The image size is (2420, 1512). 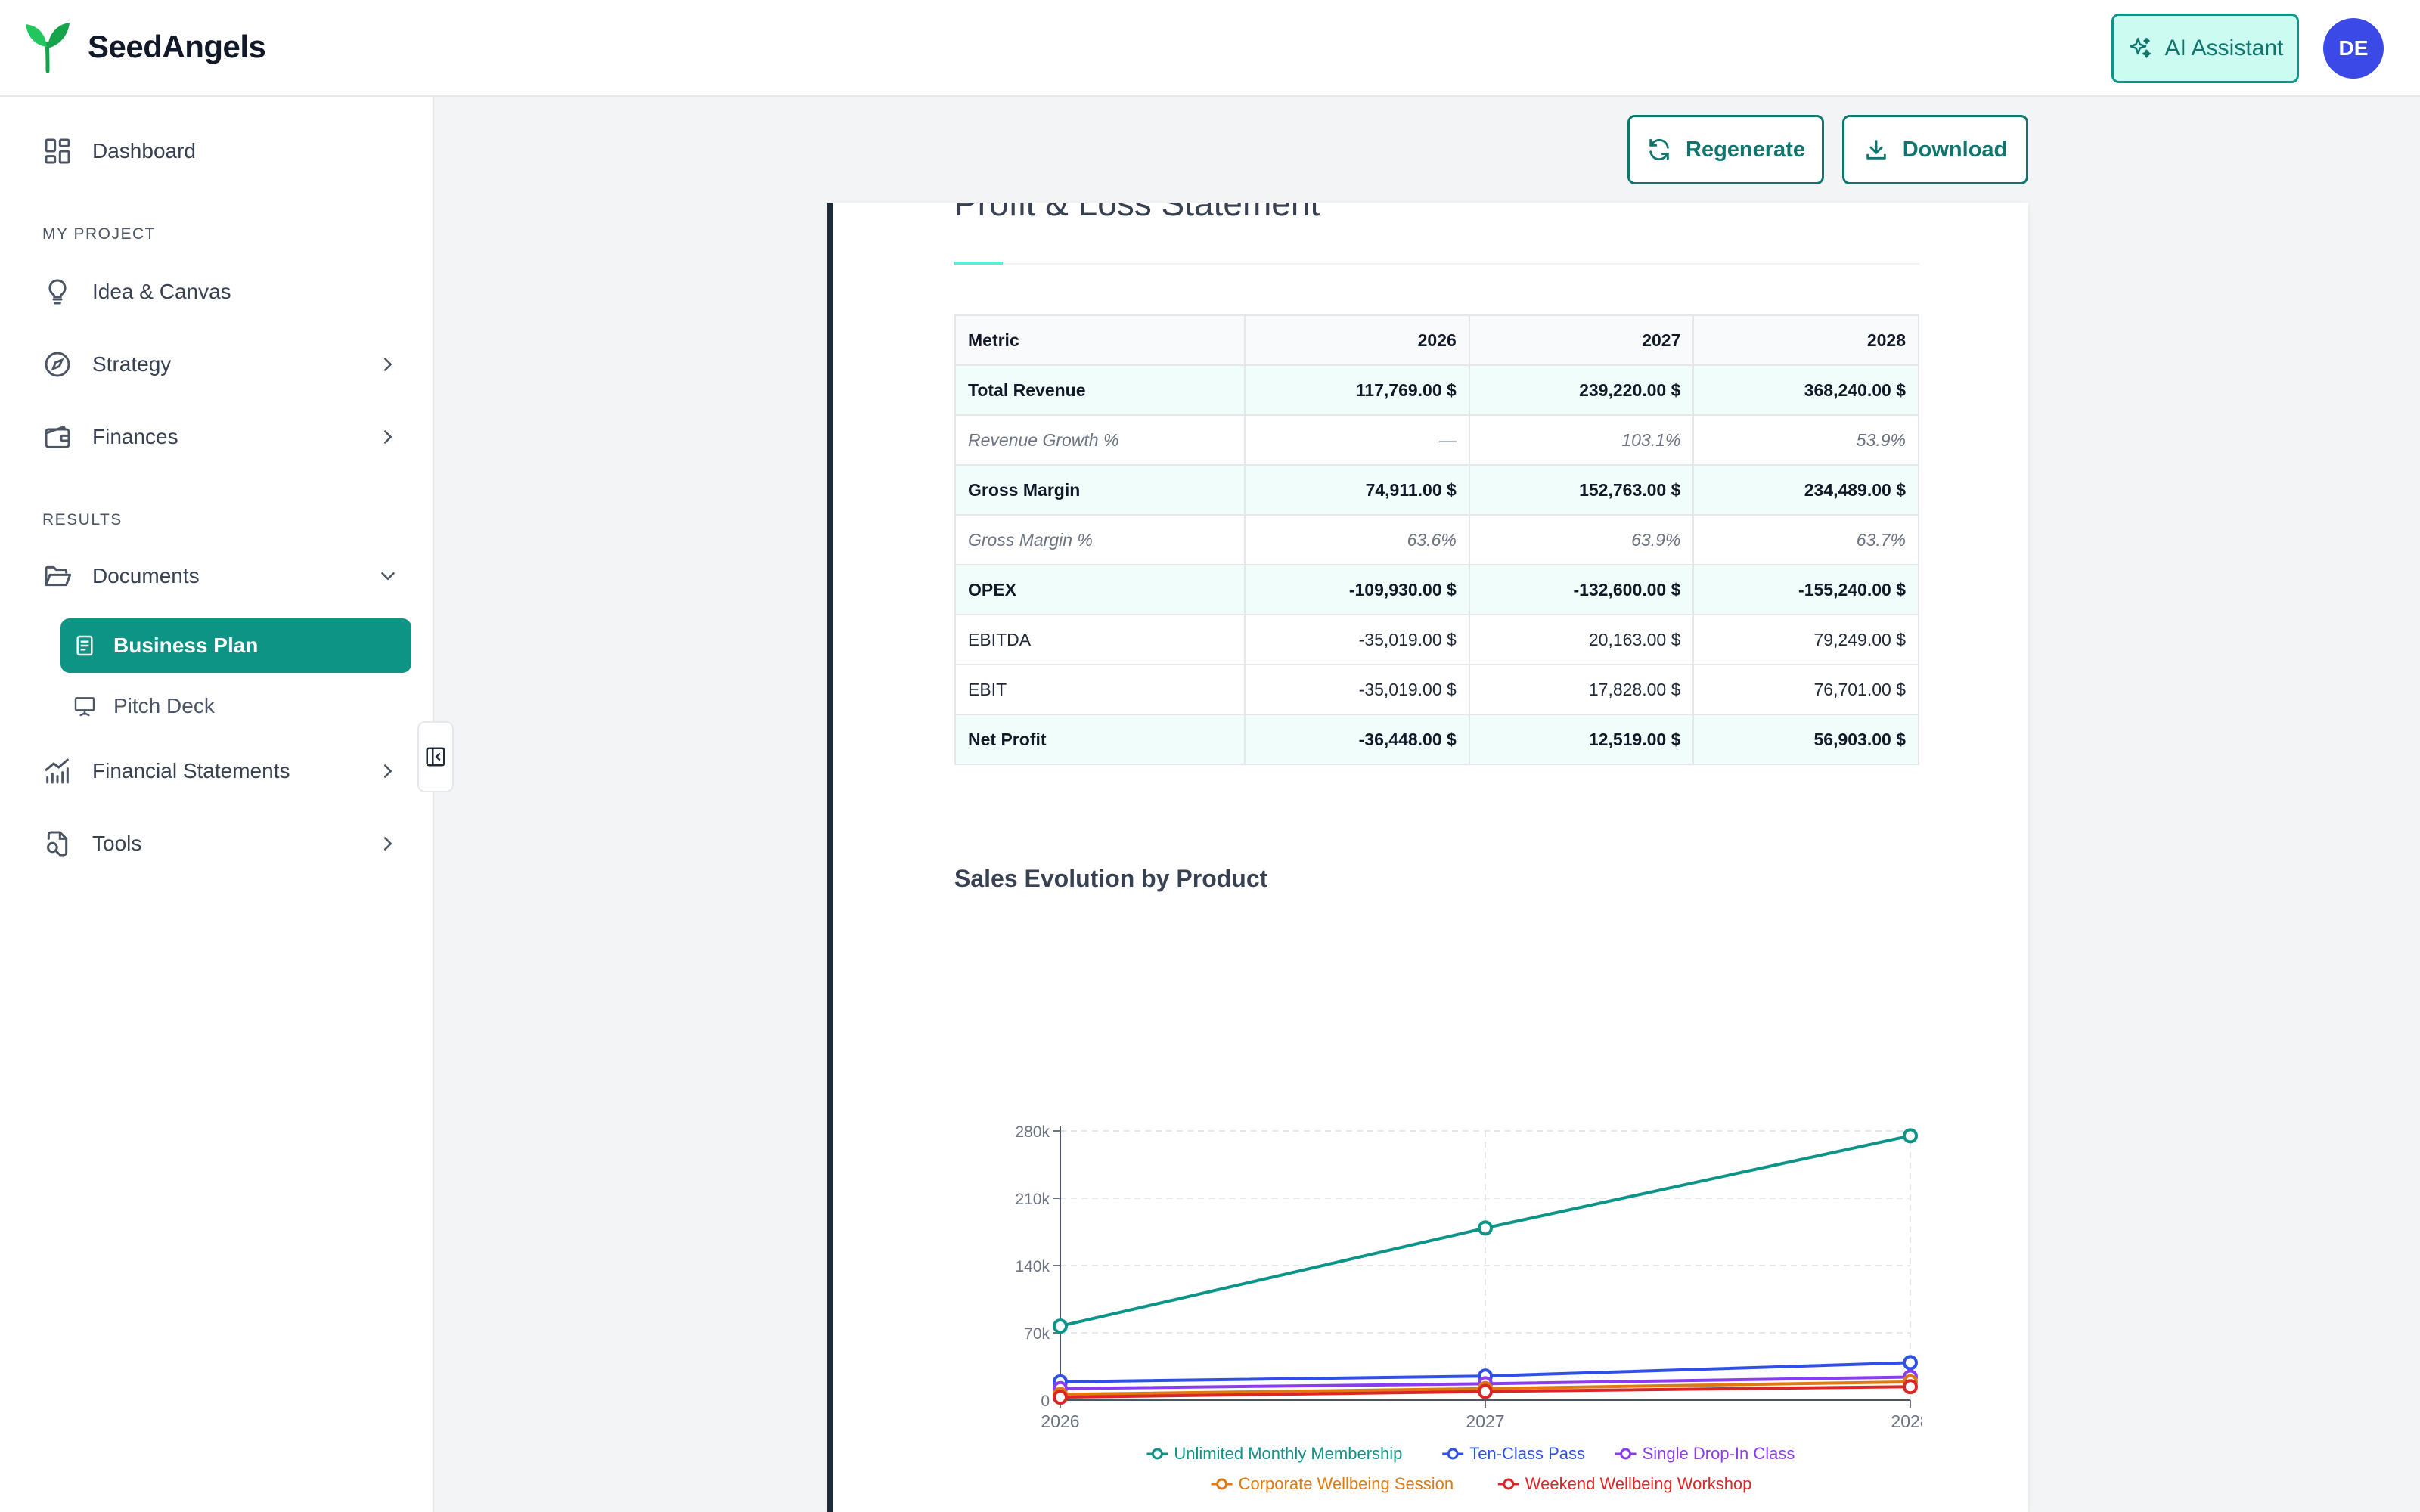 I want to click on ai-assistant-button: AI Assistant, so click(x=2205, y=48).